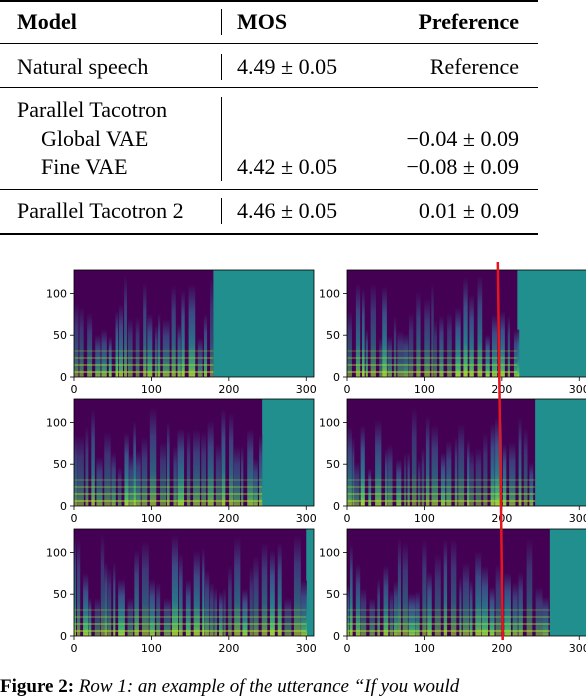 The height and width of the screenshot is (698, 586). What do you see at coordinates (474, 66) in the screenshot?
I see `row-preference-natural: Reference` at bounding box center [474, 66].